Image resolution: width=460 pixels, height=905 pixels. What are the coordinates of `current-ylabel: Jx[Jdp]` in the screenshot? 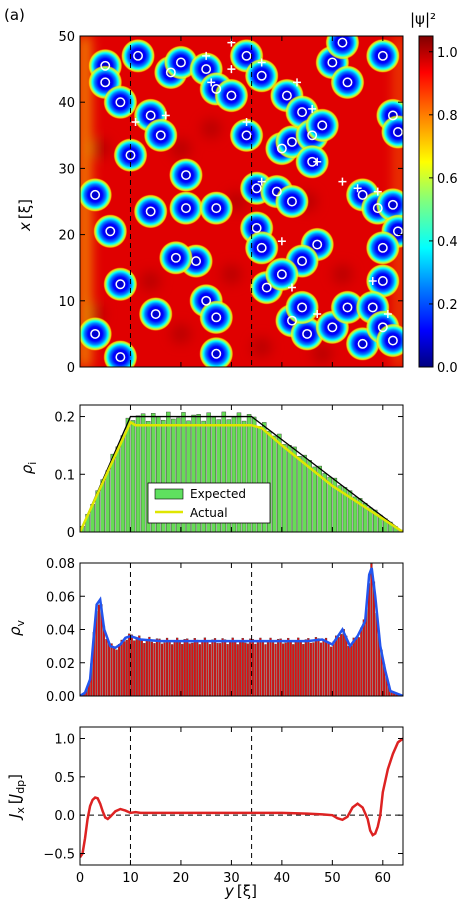 It's located at (16, 797).